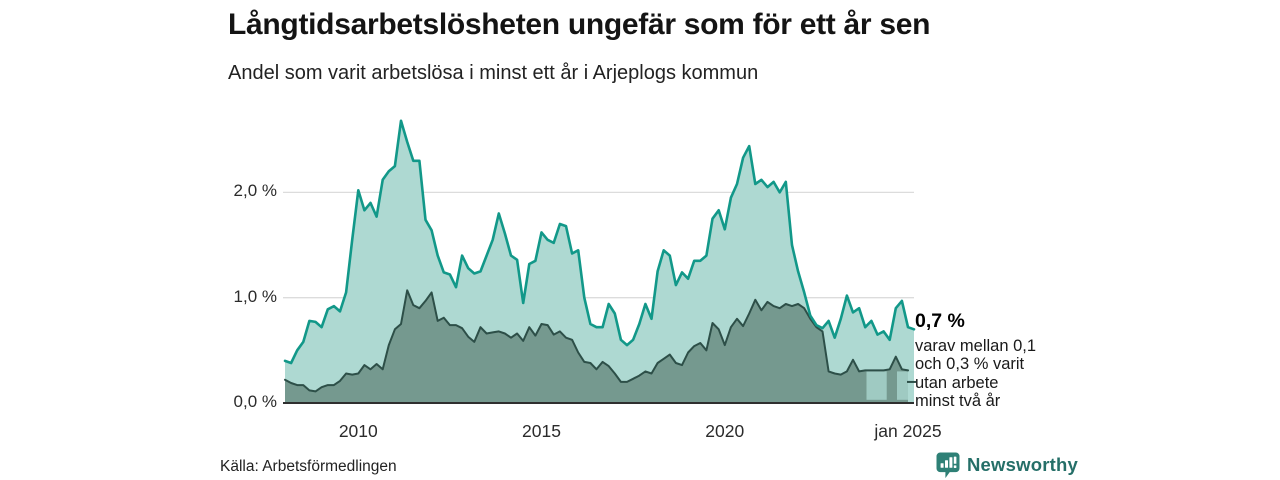 Image resolution: width=1280 pixels, height=480 pixels. I want to click on newsworthy-logo: Newsworthy, so click(1007, 465).